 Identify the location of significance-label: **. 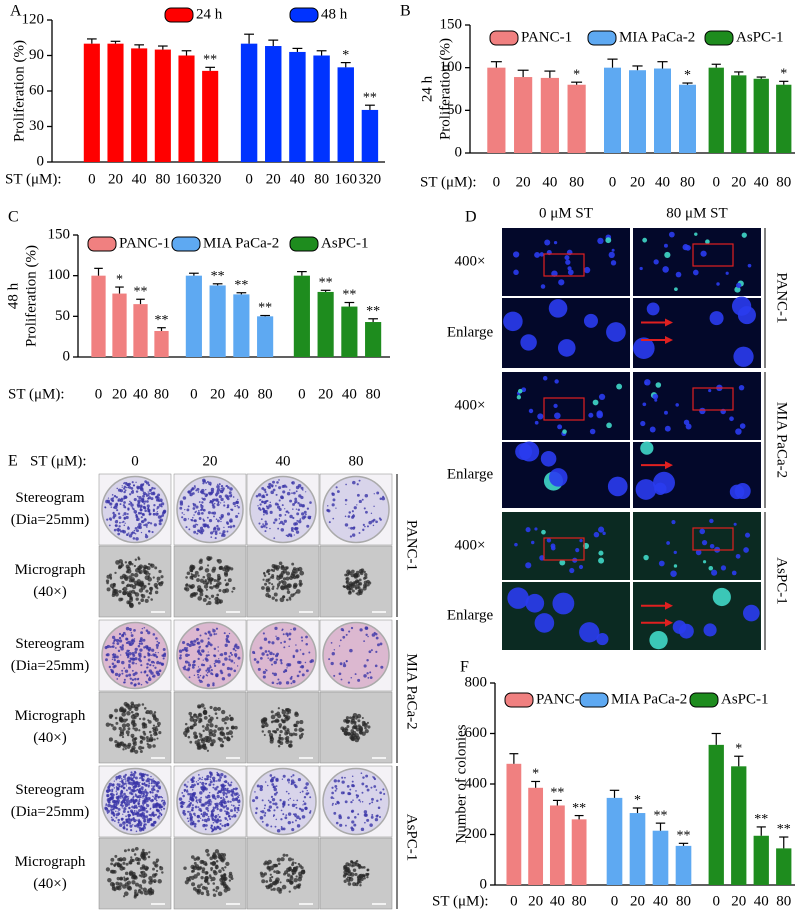
(579, 808).